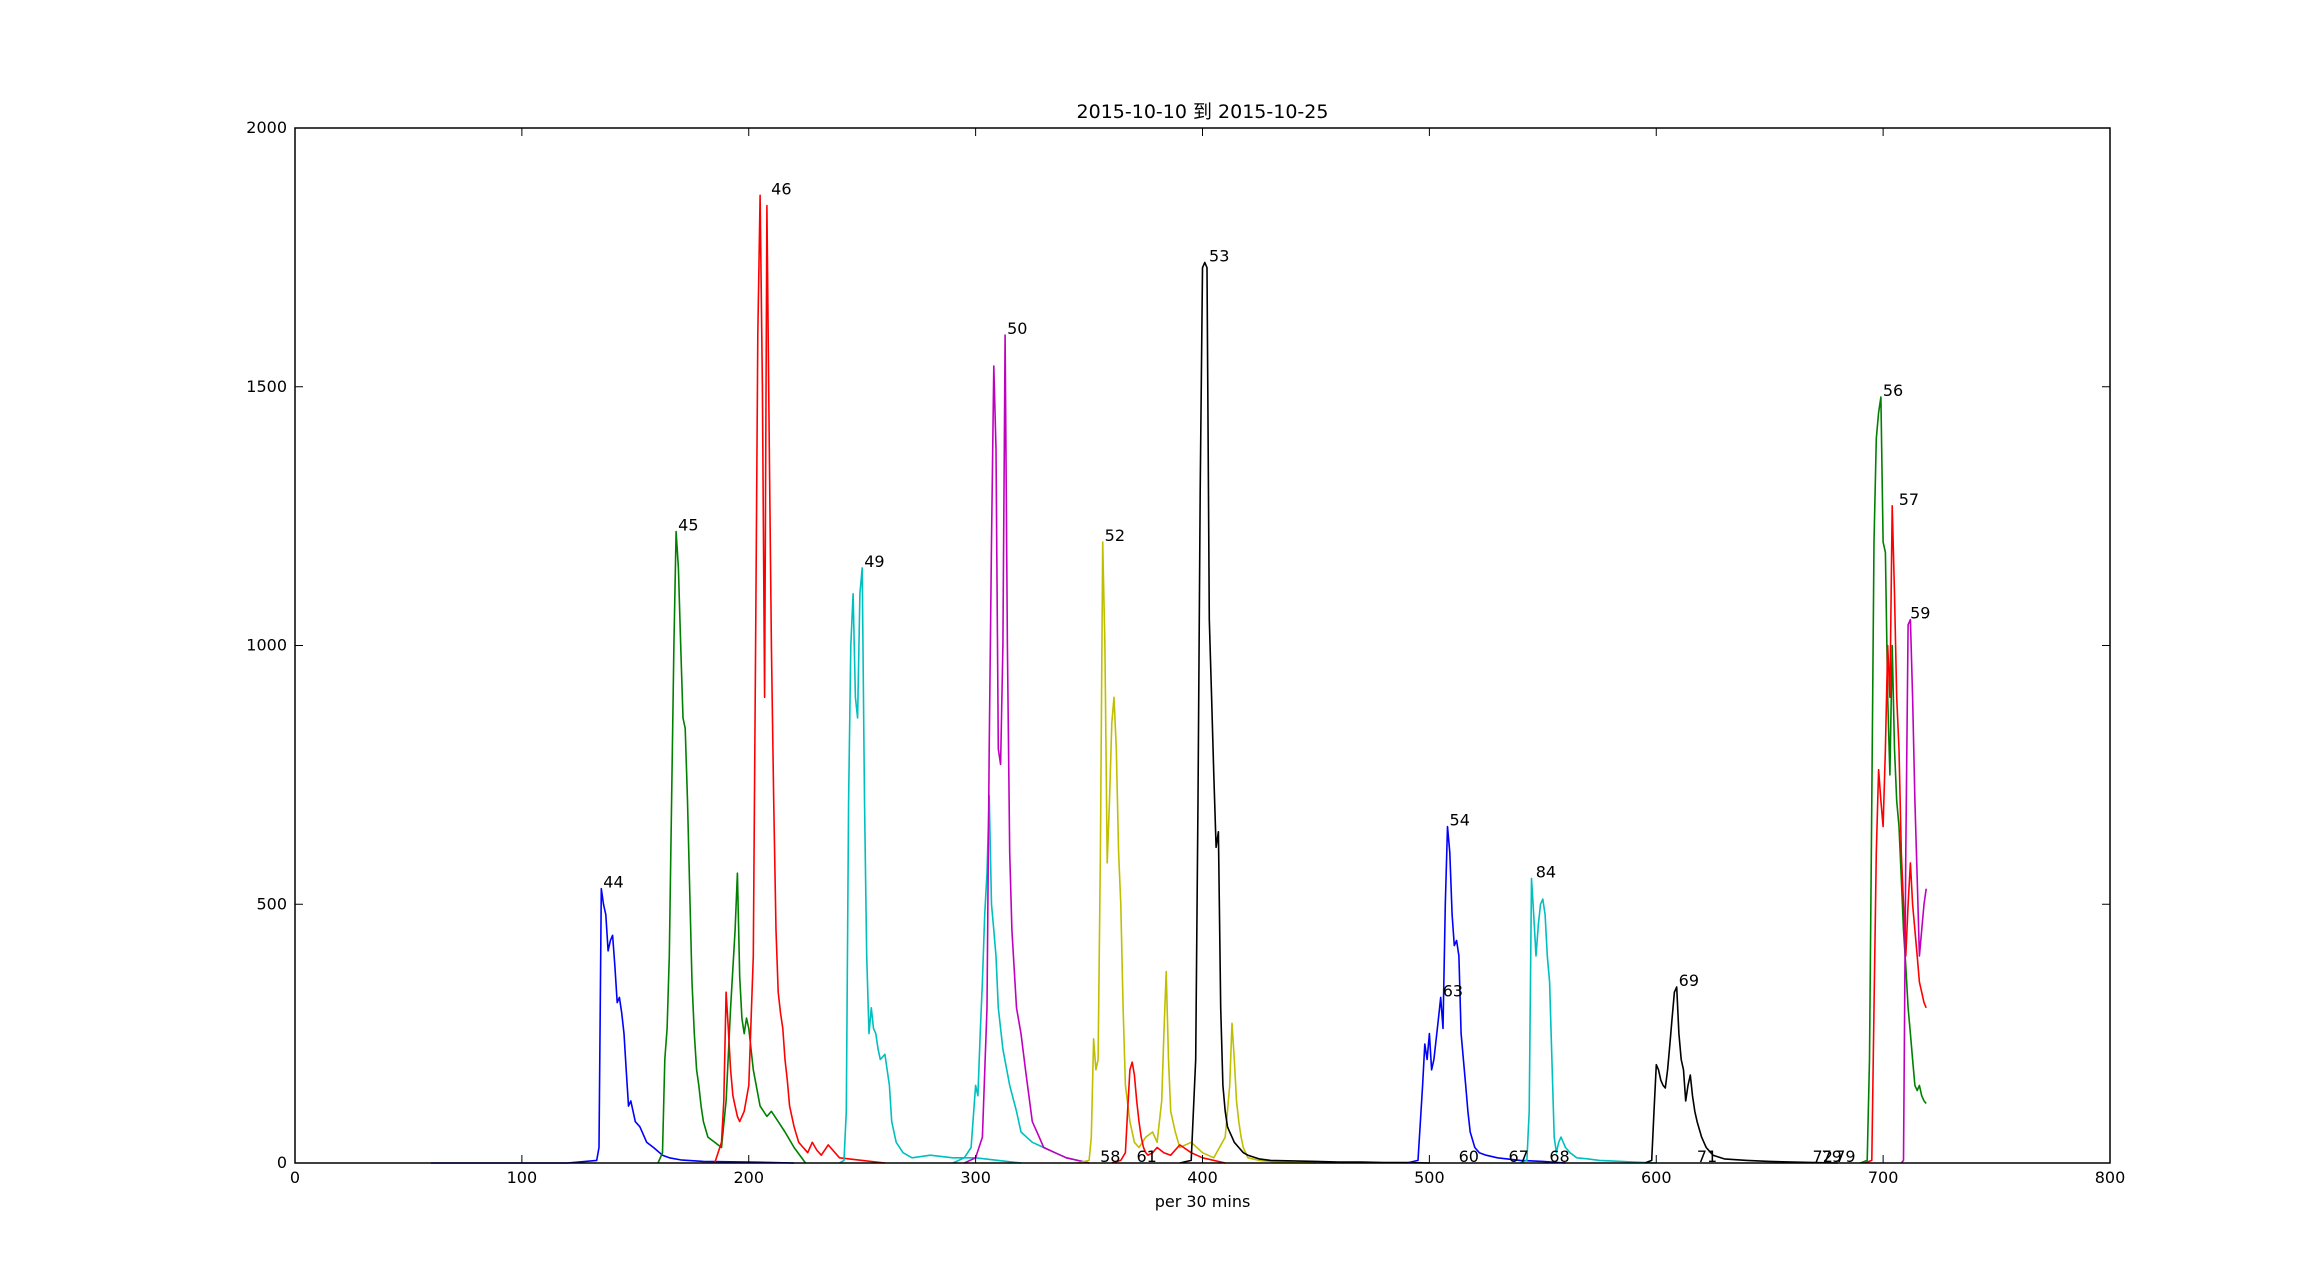 This screenshot has height=1277, width=2318. I want to click on peak-annotation: 60, so click(1469, 1156).